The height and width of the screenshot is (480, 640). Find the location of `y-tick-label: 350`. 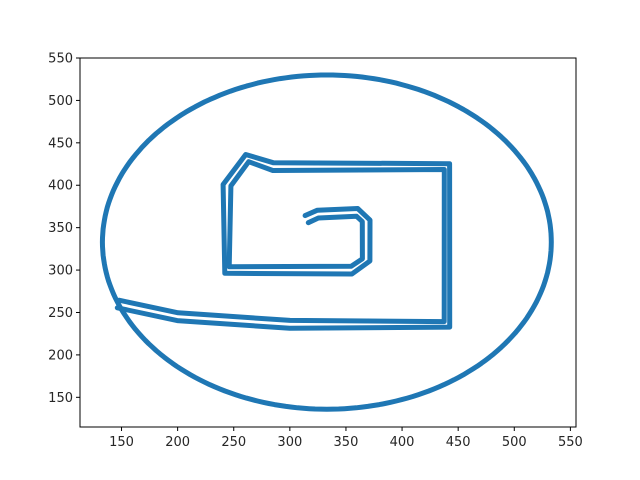

y-tick-label: 350 is located at coordinates (60, 228).